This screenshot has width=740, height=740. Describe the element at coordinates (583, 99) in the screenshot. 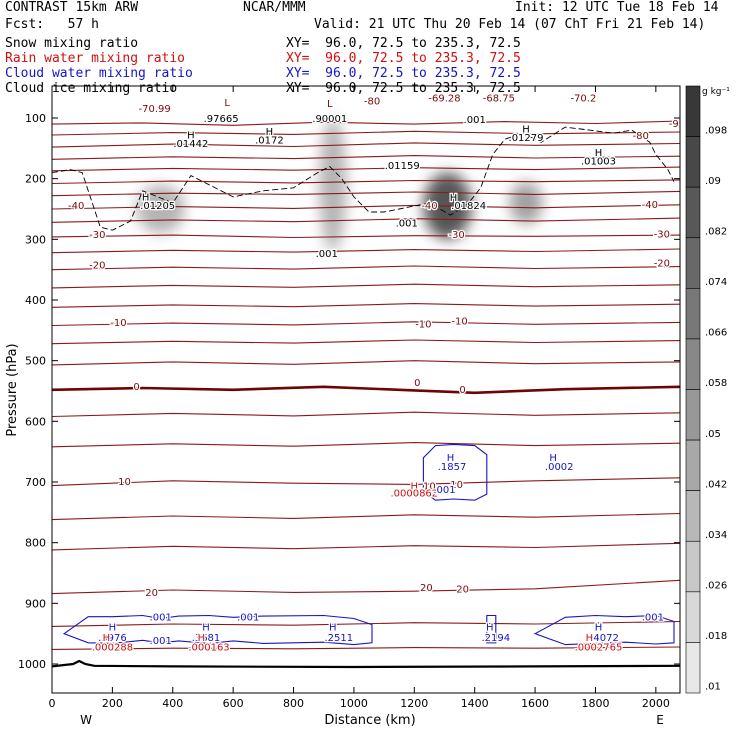

I see `contour-label: -70.2` at that location.